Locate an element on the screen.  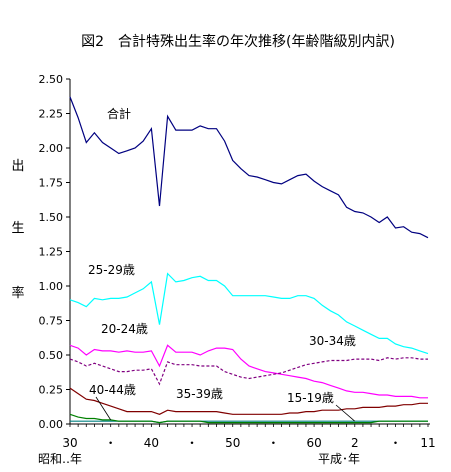
x-tick-label: 50 is located at coordinates (232, 443).